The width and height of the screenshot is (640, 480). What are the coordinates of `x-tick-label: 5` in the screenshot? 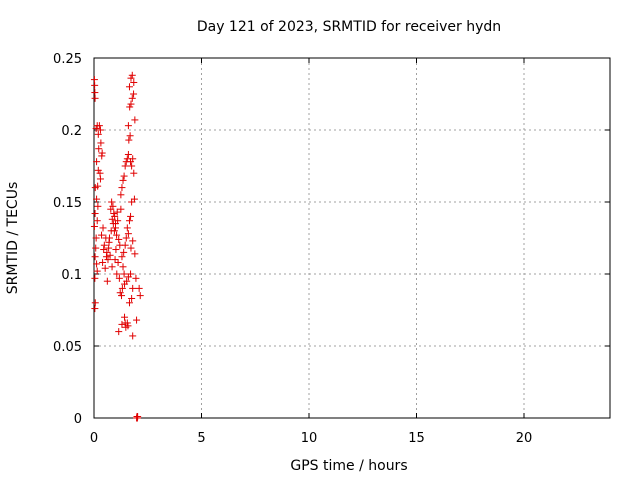 It's located at (201, 438).